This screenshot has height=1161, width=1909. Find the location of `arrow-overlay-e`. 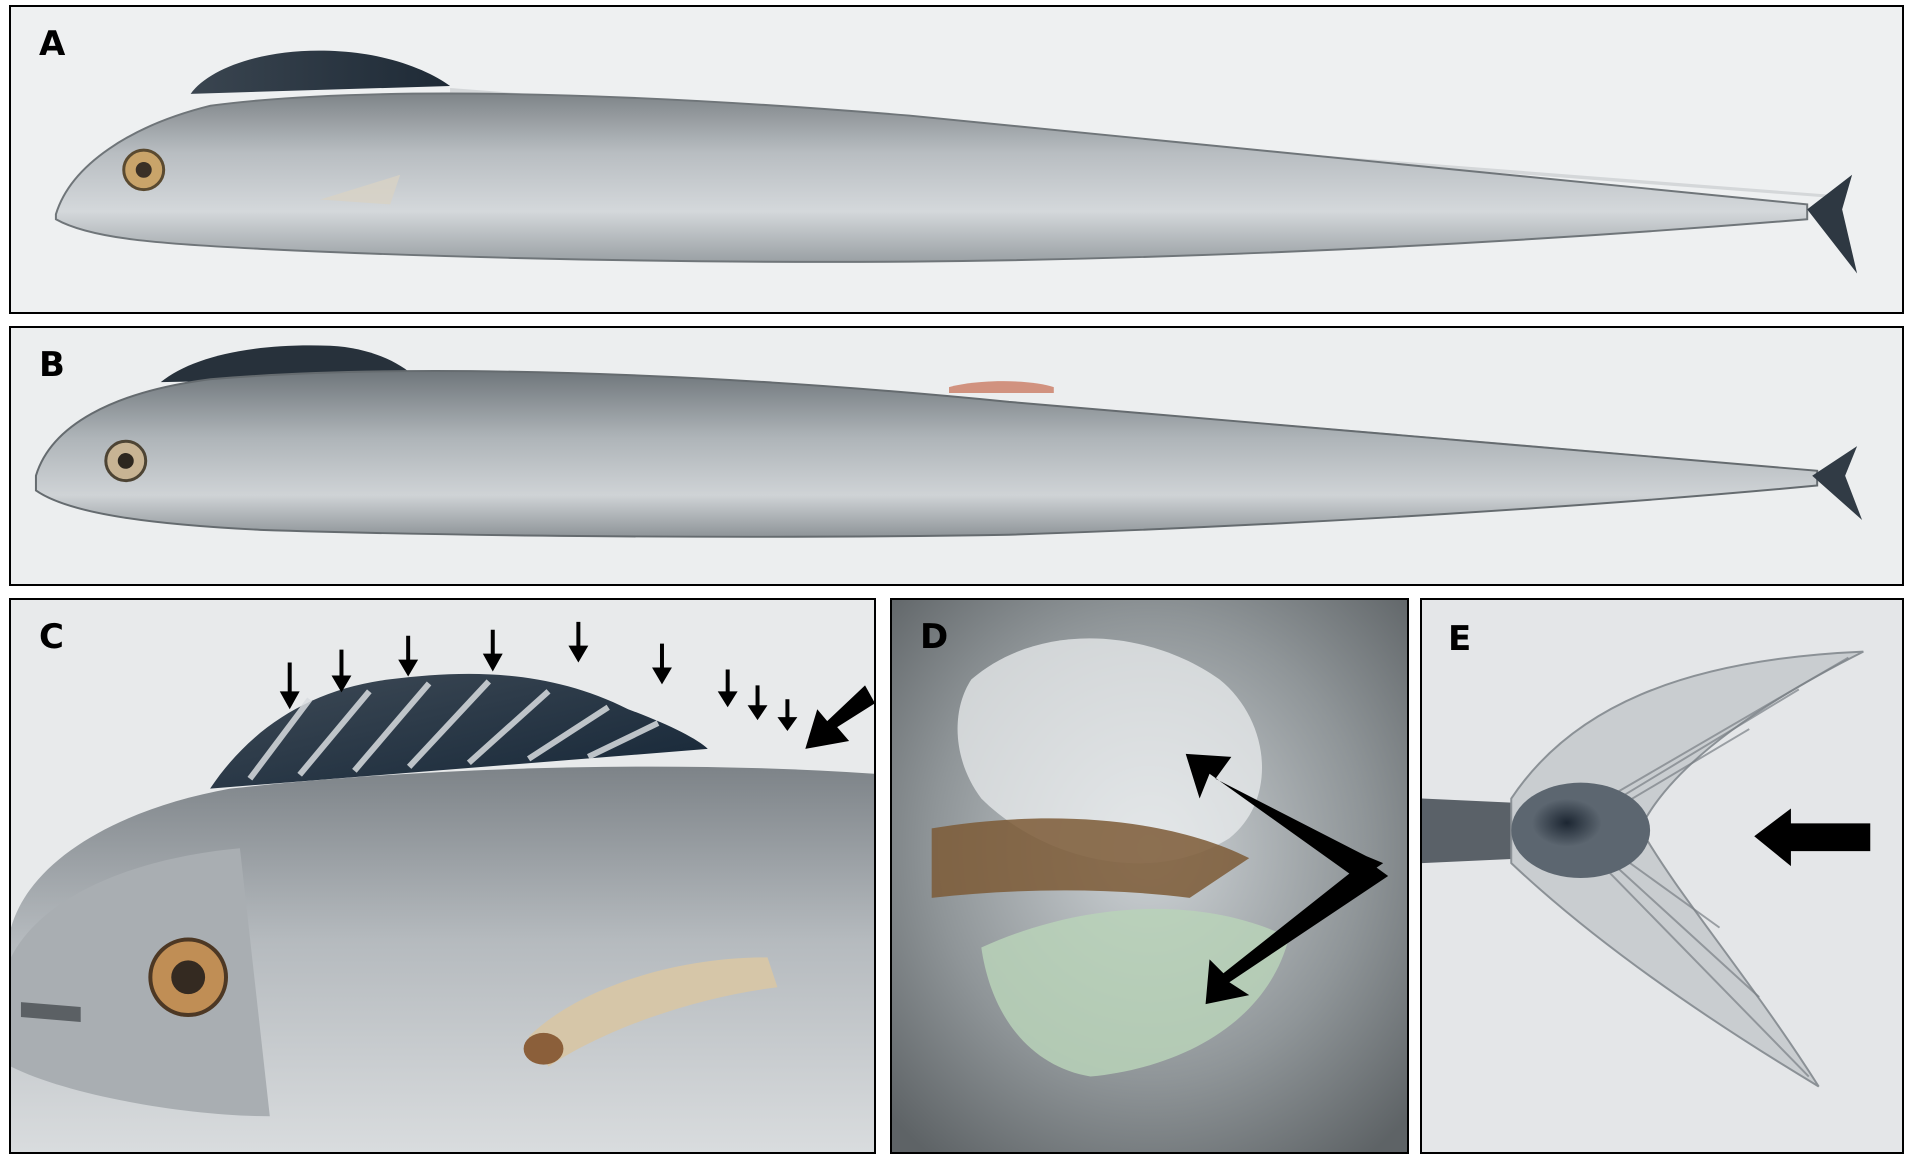

arrow-overlay-e is located at coordinates (1812, 837).